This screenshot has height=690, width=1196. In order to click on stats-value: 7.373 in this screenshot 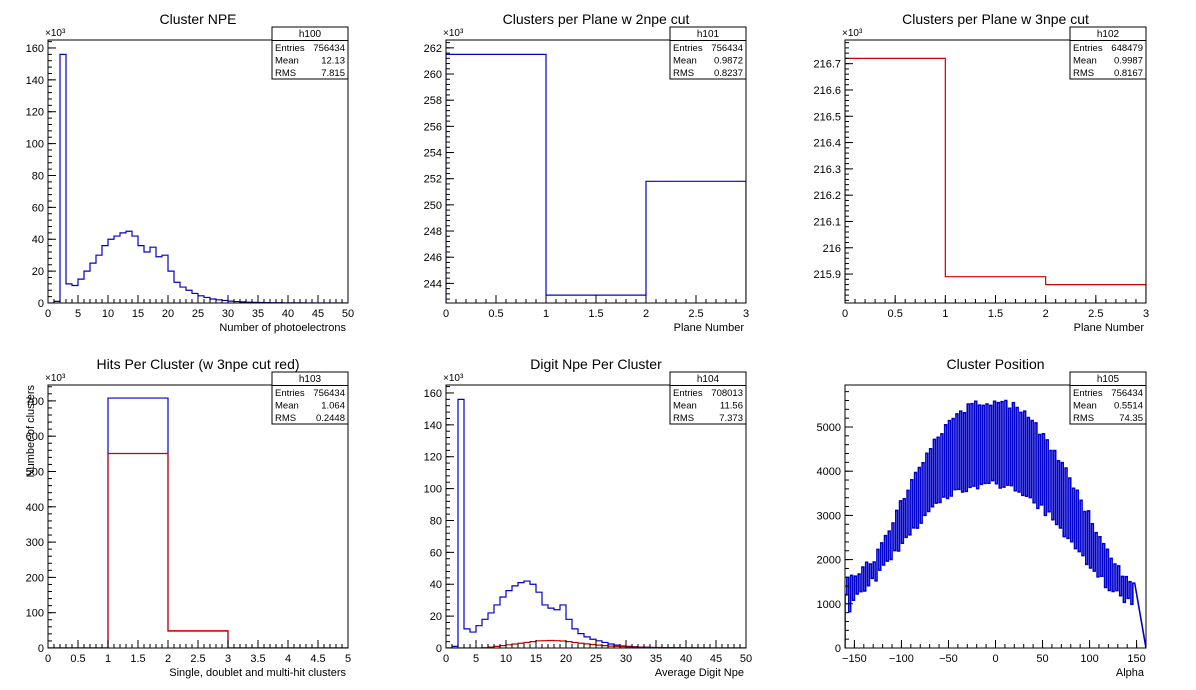, I will do `click(731, 418)`.